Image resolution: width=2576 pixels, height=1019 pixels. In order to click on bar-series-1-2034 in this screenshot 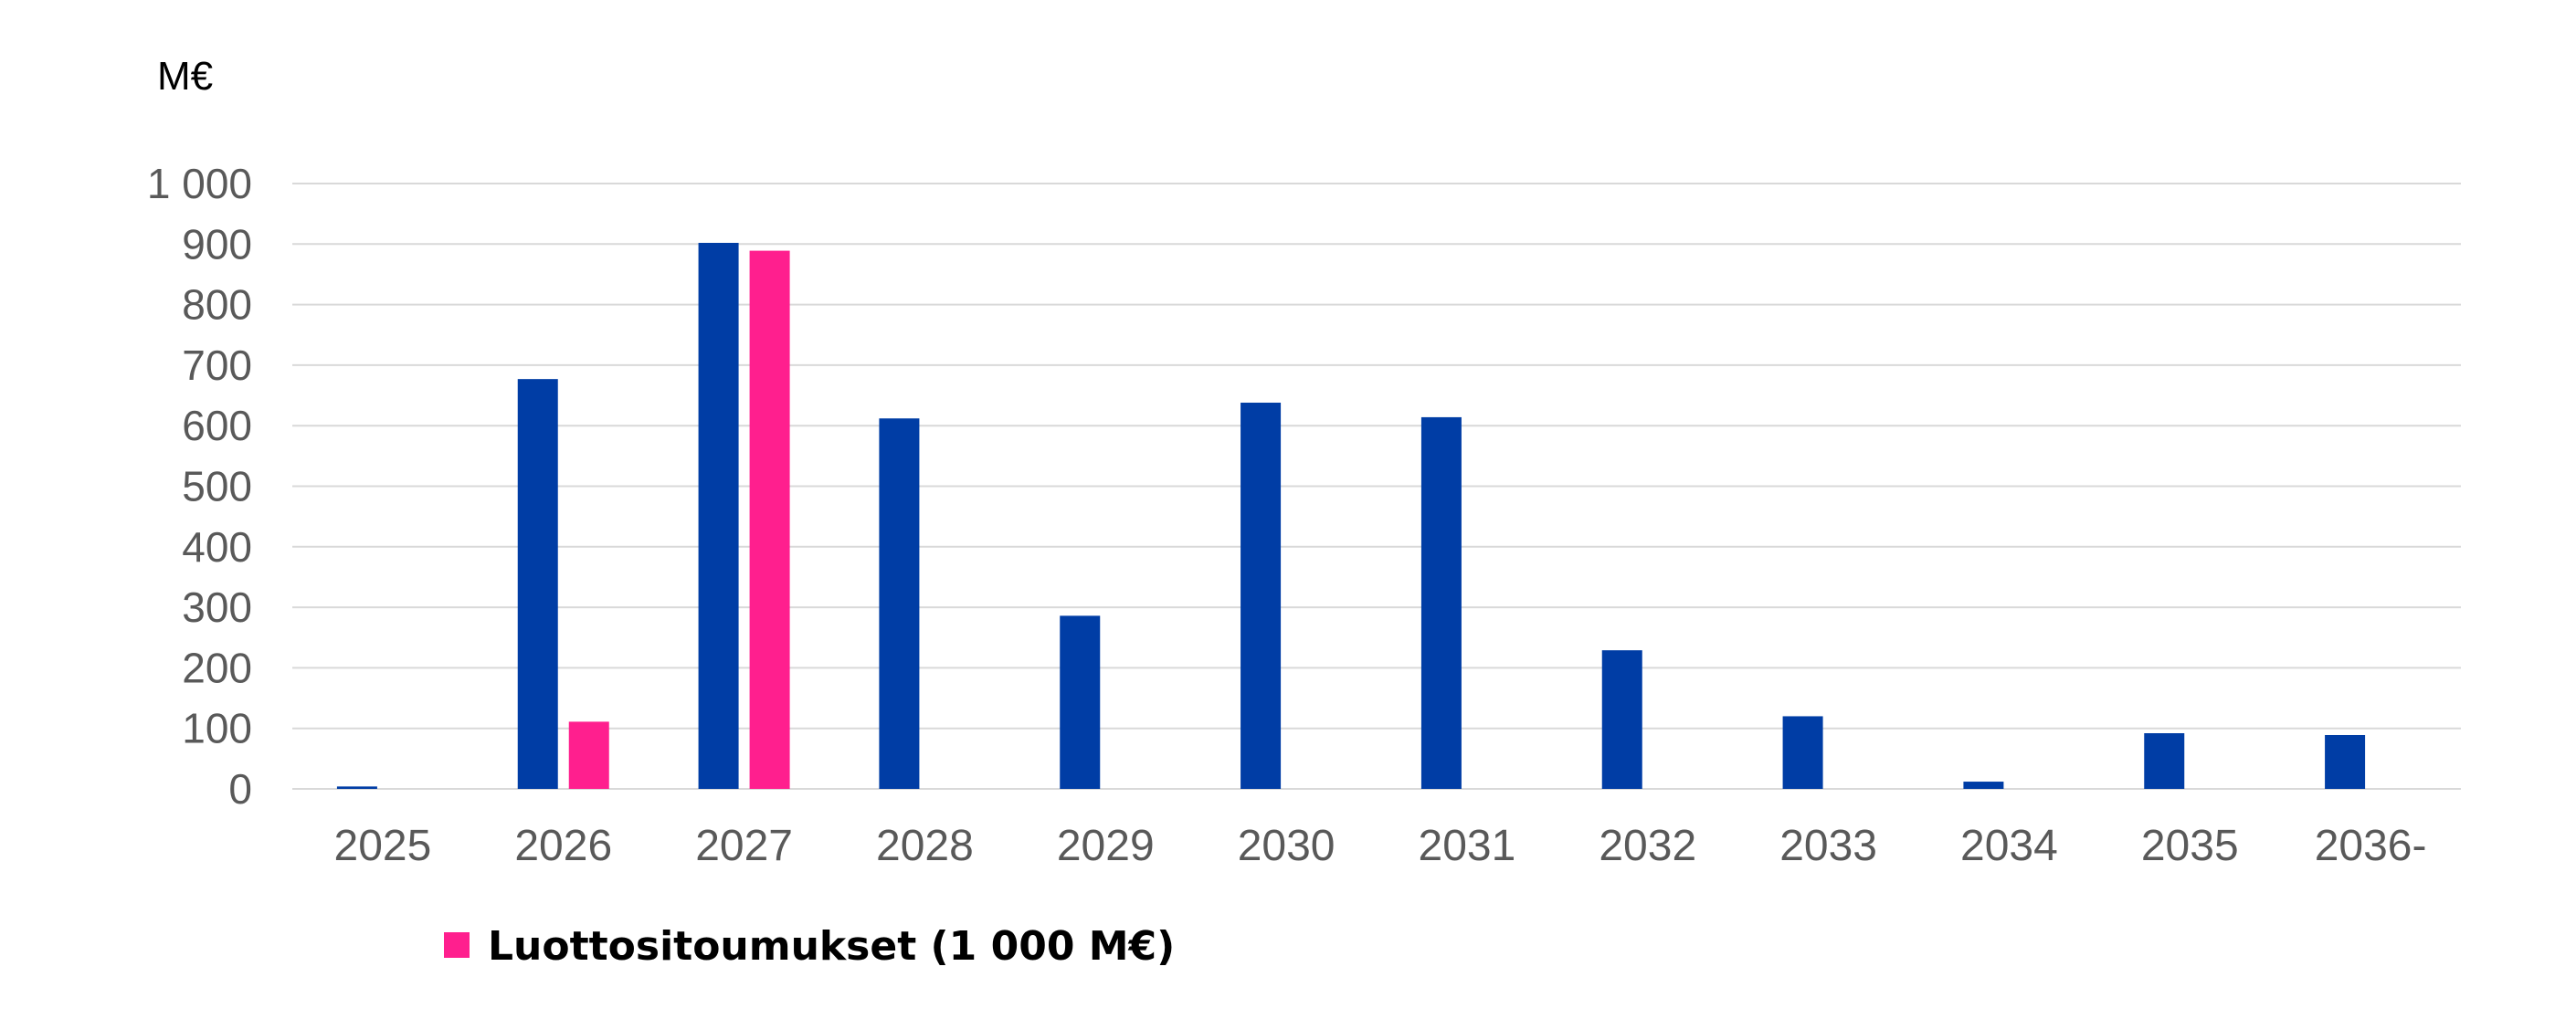, I will do `click(1983, 785)`.